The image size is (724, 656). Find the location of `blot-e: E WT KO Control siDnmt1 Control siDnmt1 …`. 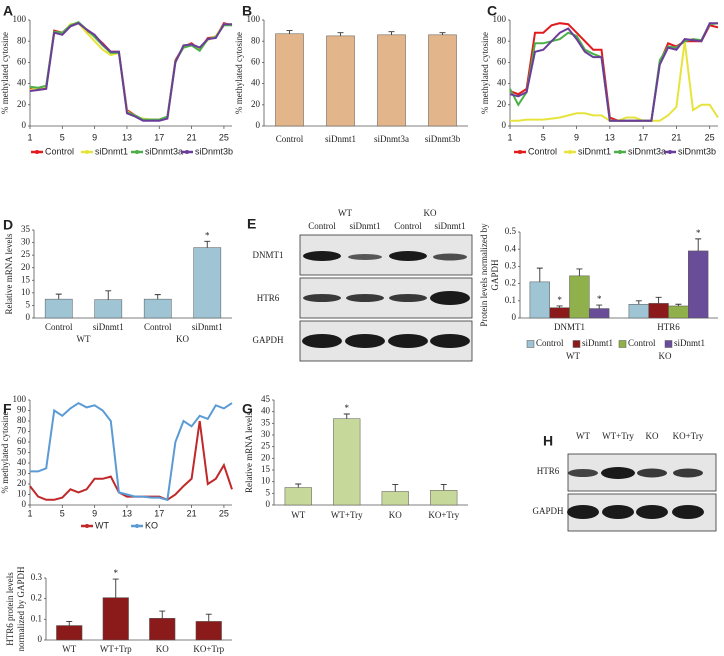

blot-e: E WT KO Control siDnmt1 Control siDnmt1 … is located at coordinates (360, 285).